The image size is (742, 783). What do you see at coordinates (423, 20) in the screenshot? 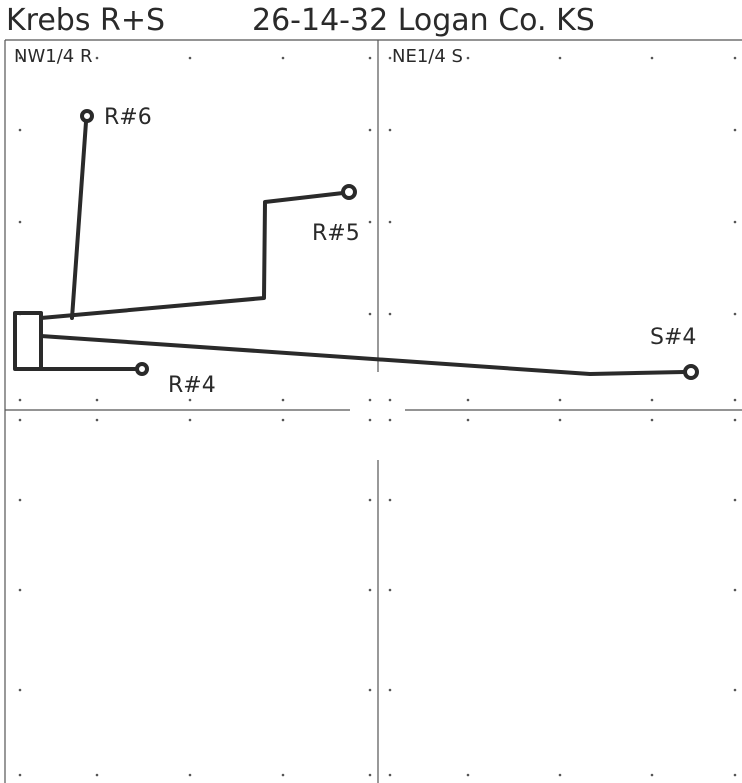
I see `lease-location: 26-14-32 Logan Co. KS` at bounding box center [423, 20].